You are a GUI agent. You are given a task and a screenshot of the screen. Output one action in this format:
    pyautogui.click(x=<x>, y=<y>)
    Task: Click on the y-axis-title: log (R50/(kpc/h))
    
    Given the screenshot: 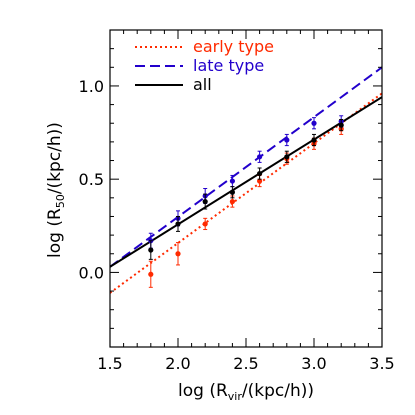 What is the action you would take?
    pyautogui.click(x=56, y=190)
    